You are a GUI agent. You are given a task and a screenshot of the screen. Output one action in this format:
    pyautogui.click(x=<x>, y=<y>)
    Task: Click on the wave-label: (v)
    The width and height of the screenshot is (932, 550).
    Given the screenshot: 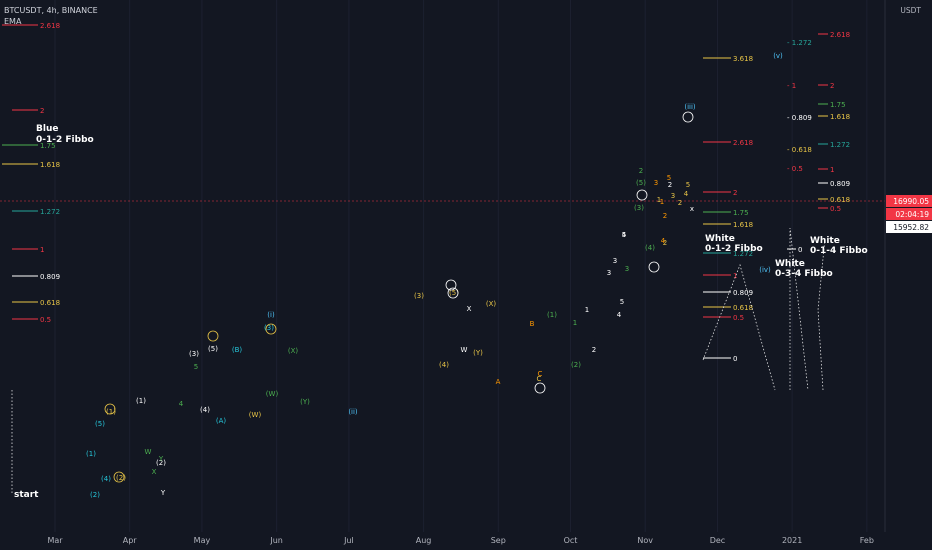 What is the action you would take?
    pyautogui.click(x=778, y=56)
    